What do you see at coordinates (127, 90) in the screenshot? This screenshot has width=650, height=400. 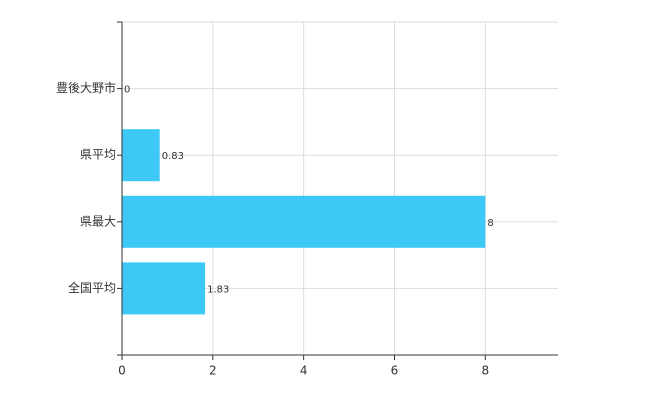 I see `value-label: 0` at bounding box center [127, 90].